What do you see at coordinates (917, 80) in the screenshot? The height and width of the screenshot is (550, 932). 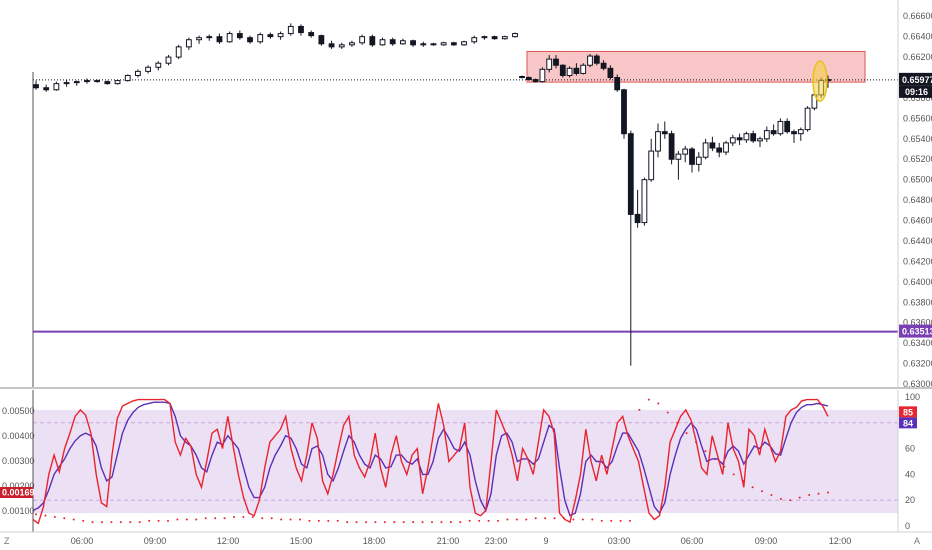 I see `current-price-tag: 0.65977` at bounding box center [917, 80].